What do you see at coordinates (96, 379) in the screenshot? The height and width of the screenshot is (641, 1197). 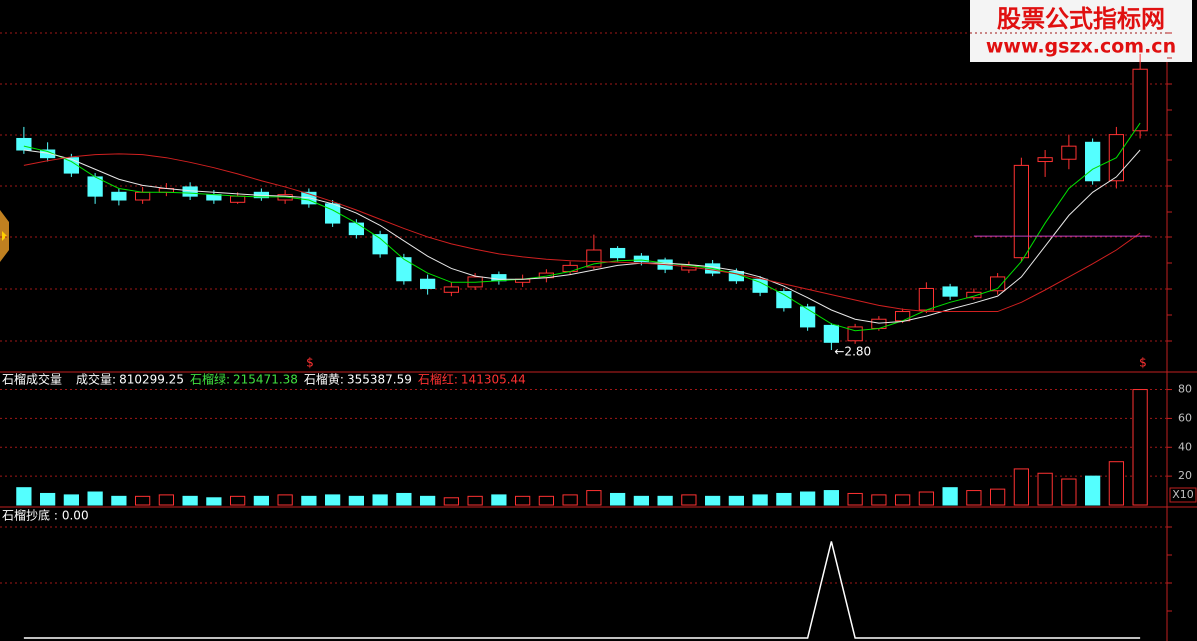 I see `readout-label: 成交量:` at bounding box center [96, 379].